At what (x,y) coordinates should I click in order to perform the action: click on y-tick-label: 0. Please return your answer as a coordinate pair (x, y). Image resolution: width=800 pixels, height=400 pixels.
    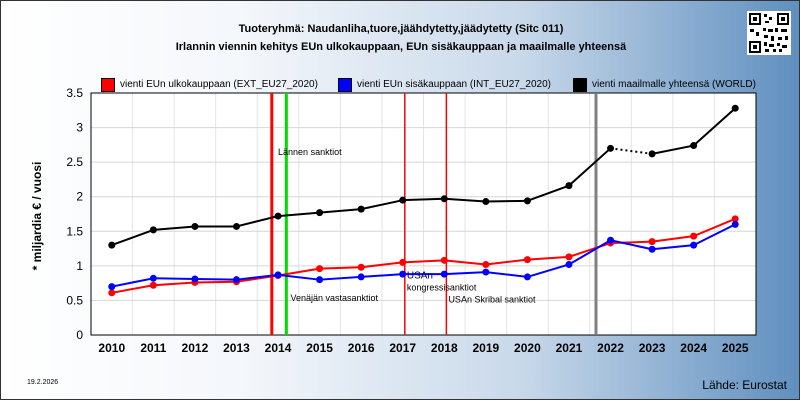
    Looking at the image, I should click on (79, 335).